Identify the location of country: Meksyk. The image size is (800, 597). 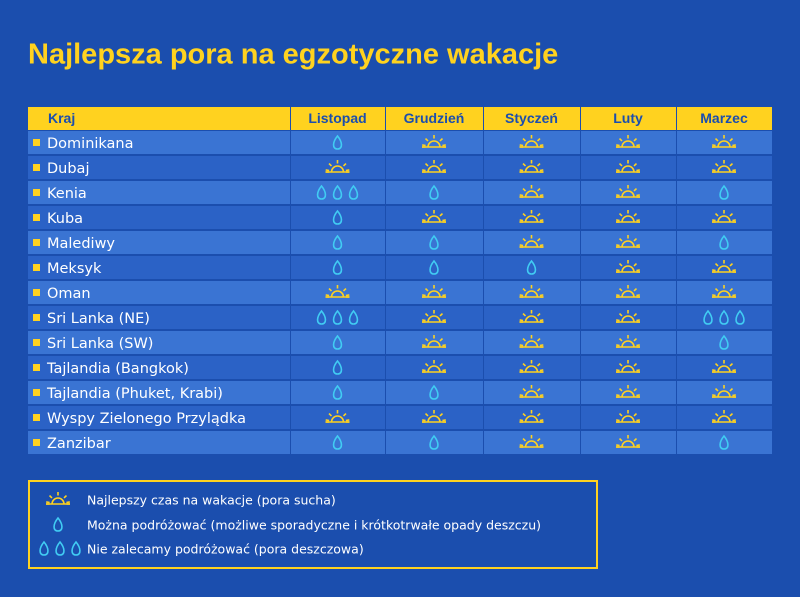
(74, 269).